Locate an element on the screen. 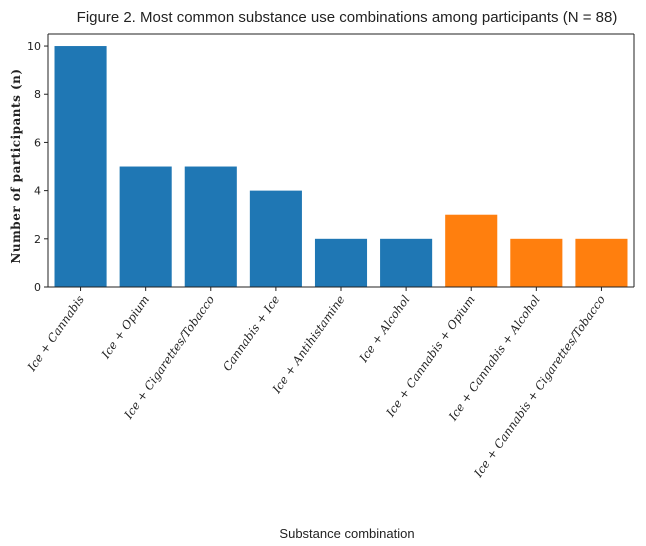 The height and width of the screenshot is (546, 646). x-tick-label: Ice + Alcohol is located at coordinates (384, 328).